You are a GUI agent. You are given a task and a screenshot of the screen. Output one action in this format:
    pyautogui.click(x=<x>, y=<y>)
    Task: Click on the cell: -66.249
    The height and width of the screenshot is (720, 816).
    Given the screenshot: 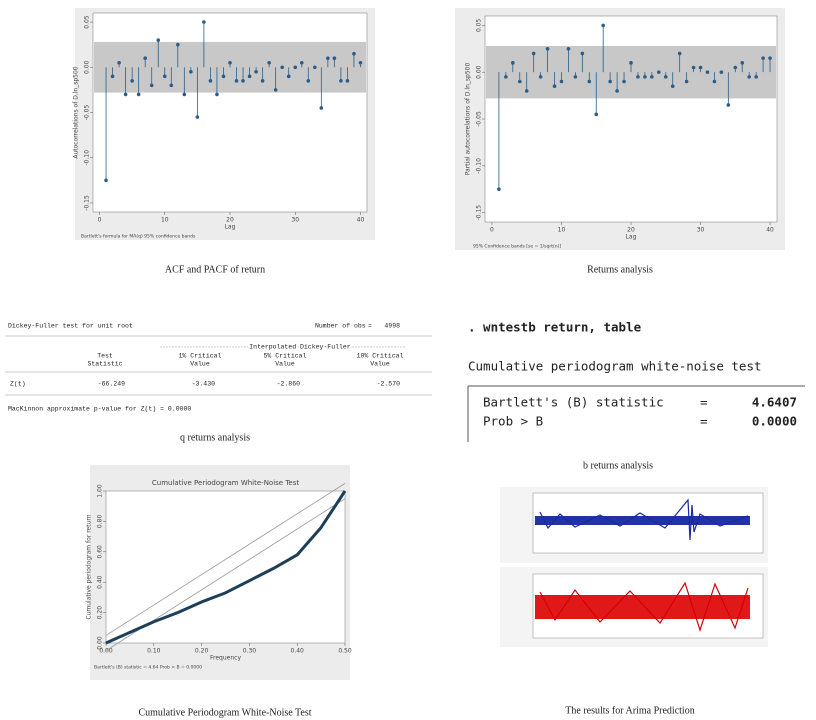 What is the action you would take?
    pyautogui.click(x=111, y=384)
    